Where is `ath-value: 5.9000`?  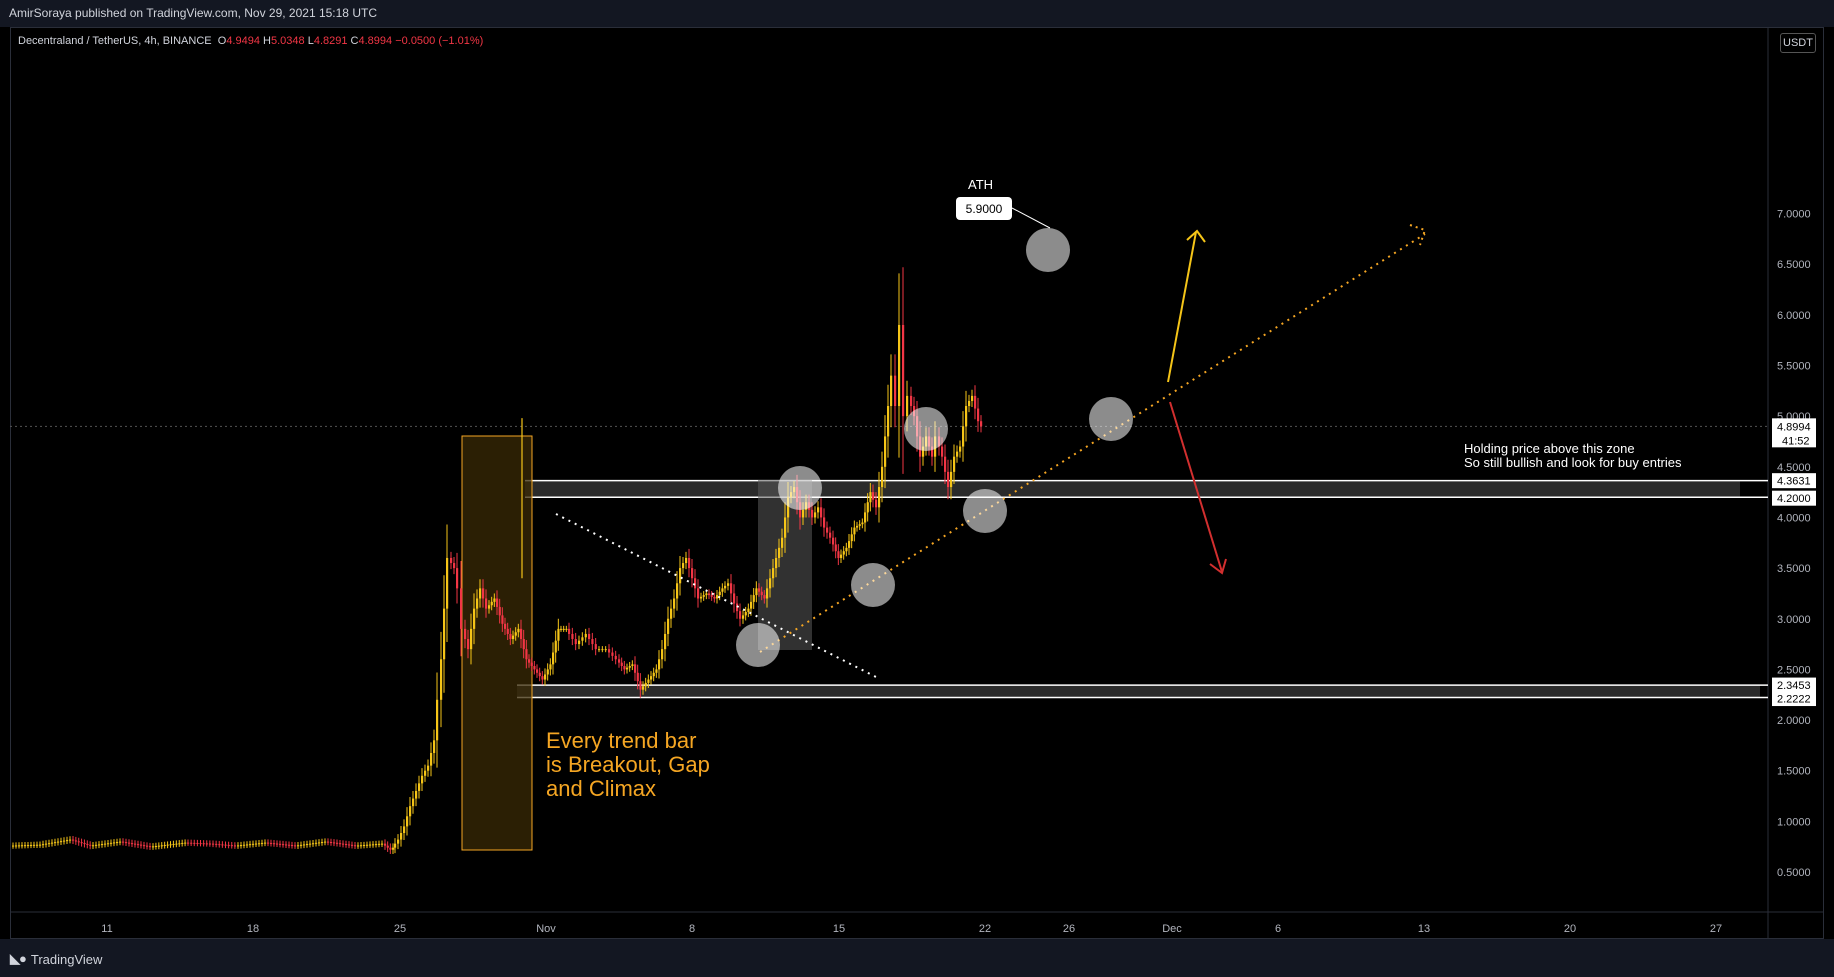 ath-value: 5.9000 is located at coordinates (984, 209).